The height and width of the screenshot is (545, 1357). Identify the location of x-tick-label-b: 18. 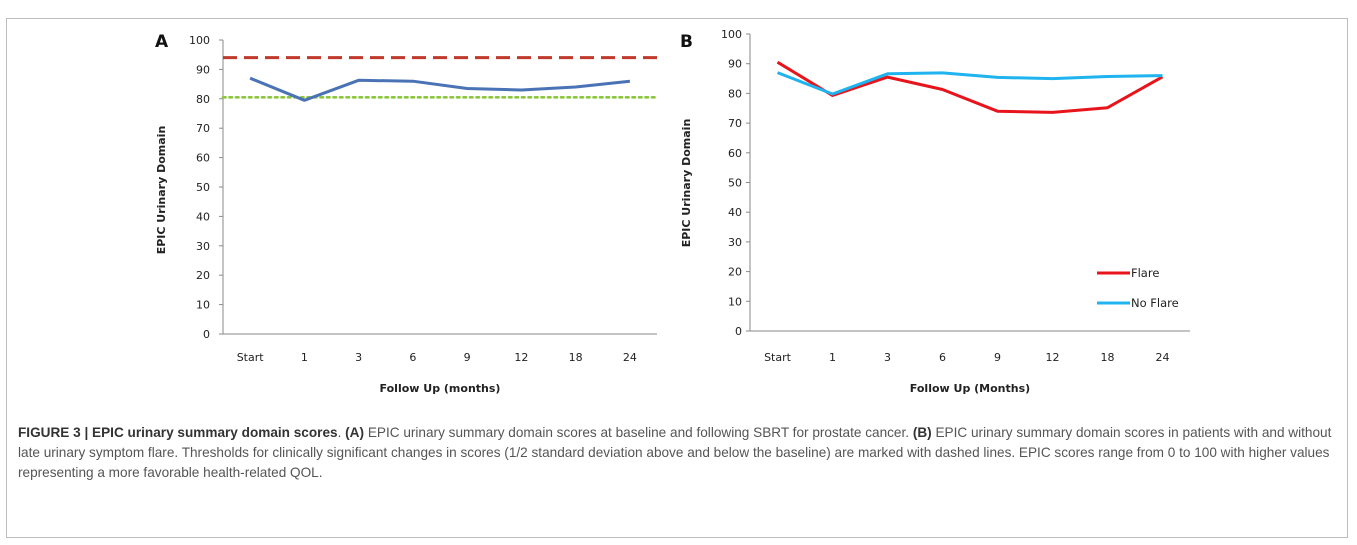
(1108, 357).